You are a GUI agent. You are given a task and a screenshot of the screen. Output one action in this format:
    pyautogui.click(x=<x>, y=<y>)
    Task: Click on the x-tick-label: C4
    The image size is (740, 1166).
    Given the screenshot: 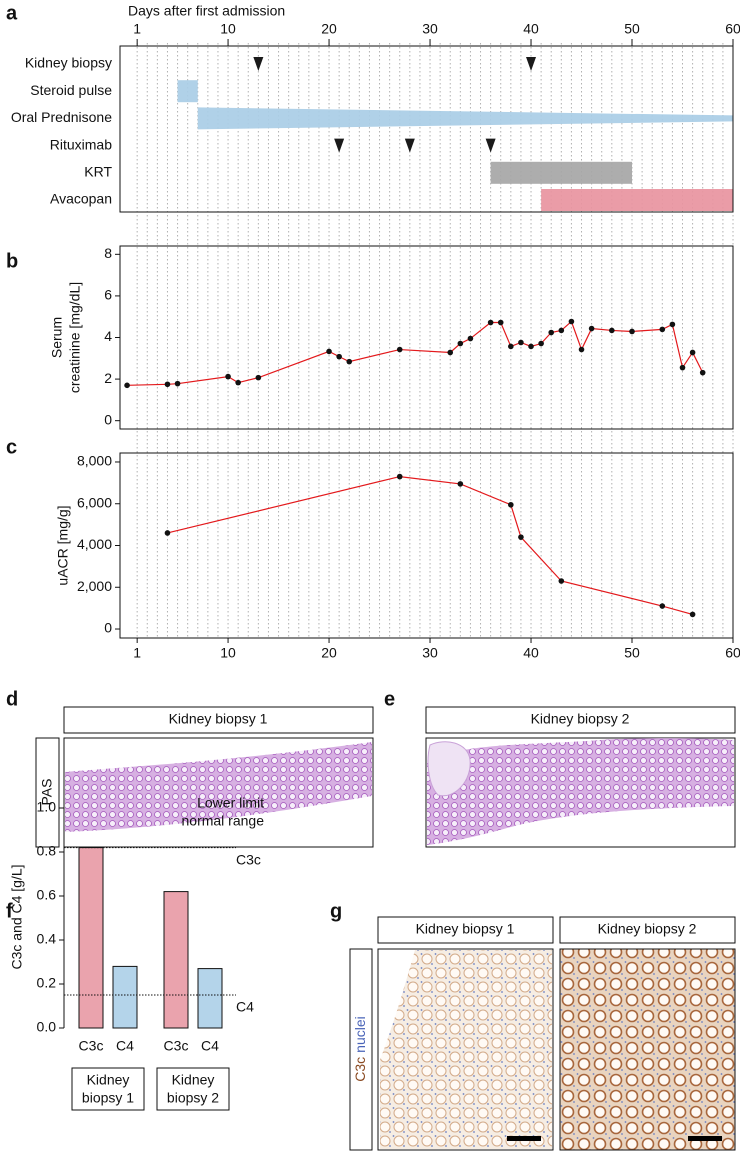 What is the action you would take?
    pyautogui.click(x=125, y=1046)
    